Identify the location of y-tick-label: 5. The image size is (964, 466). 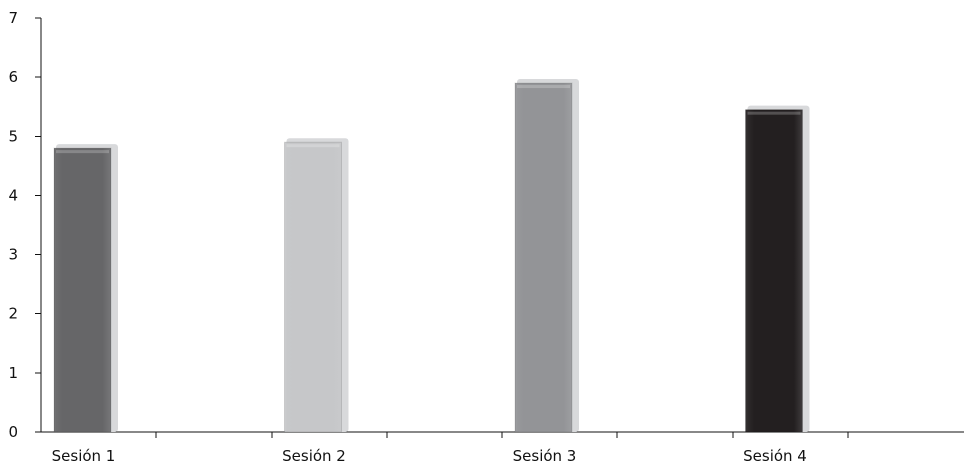
(13, 136).